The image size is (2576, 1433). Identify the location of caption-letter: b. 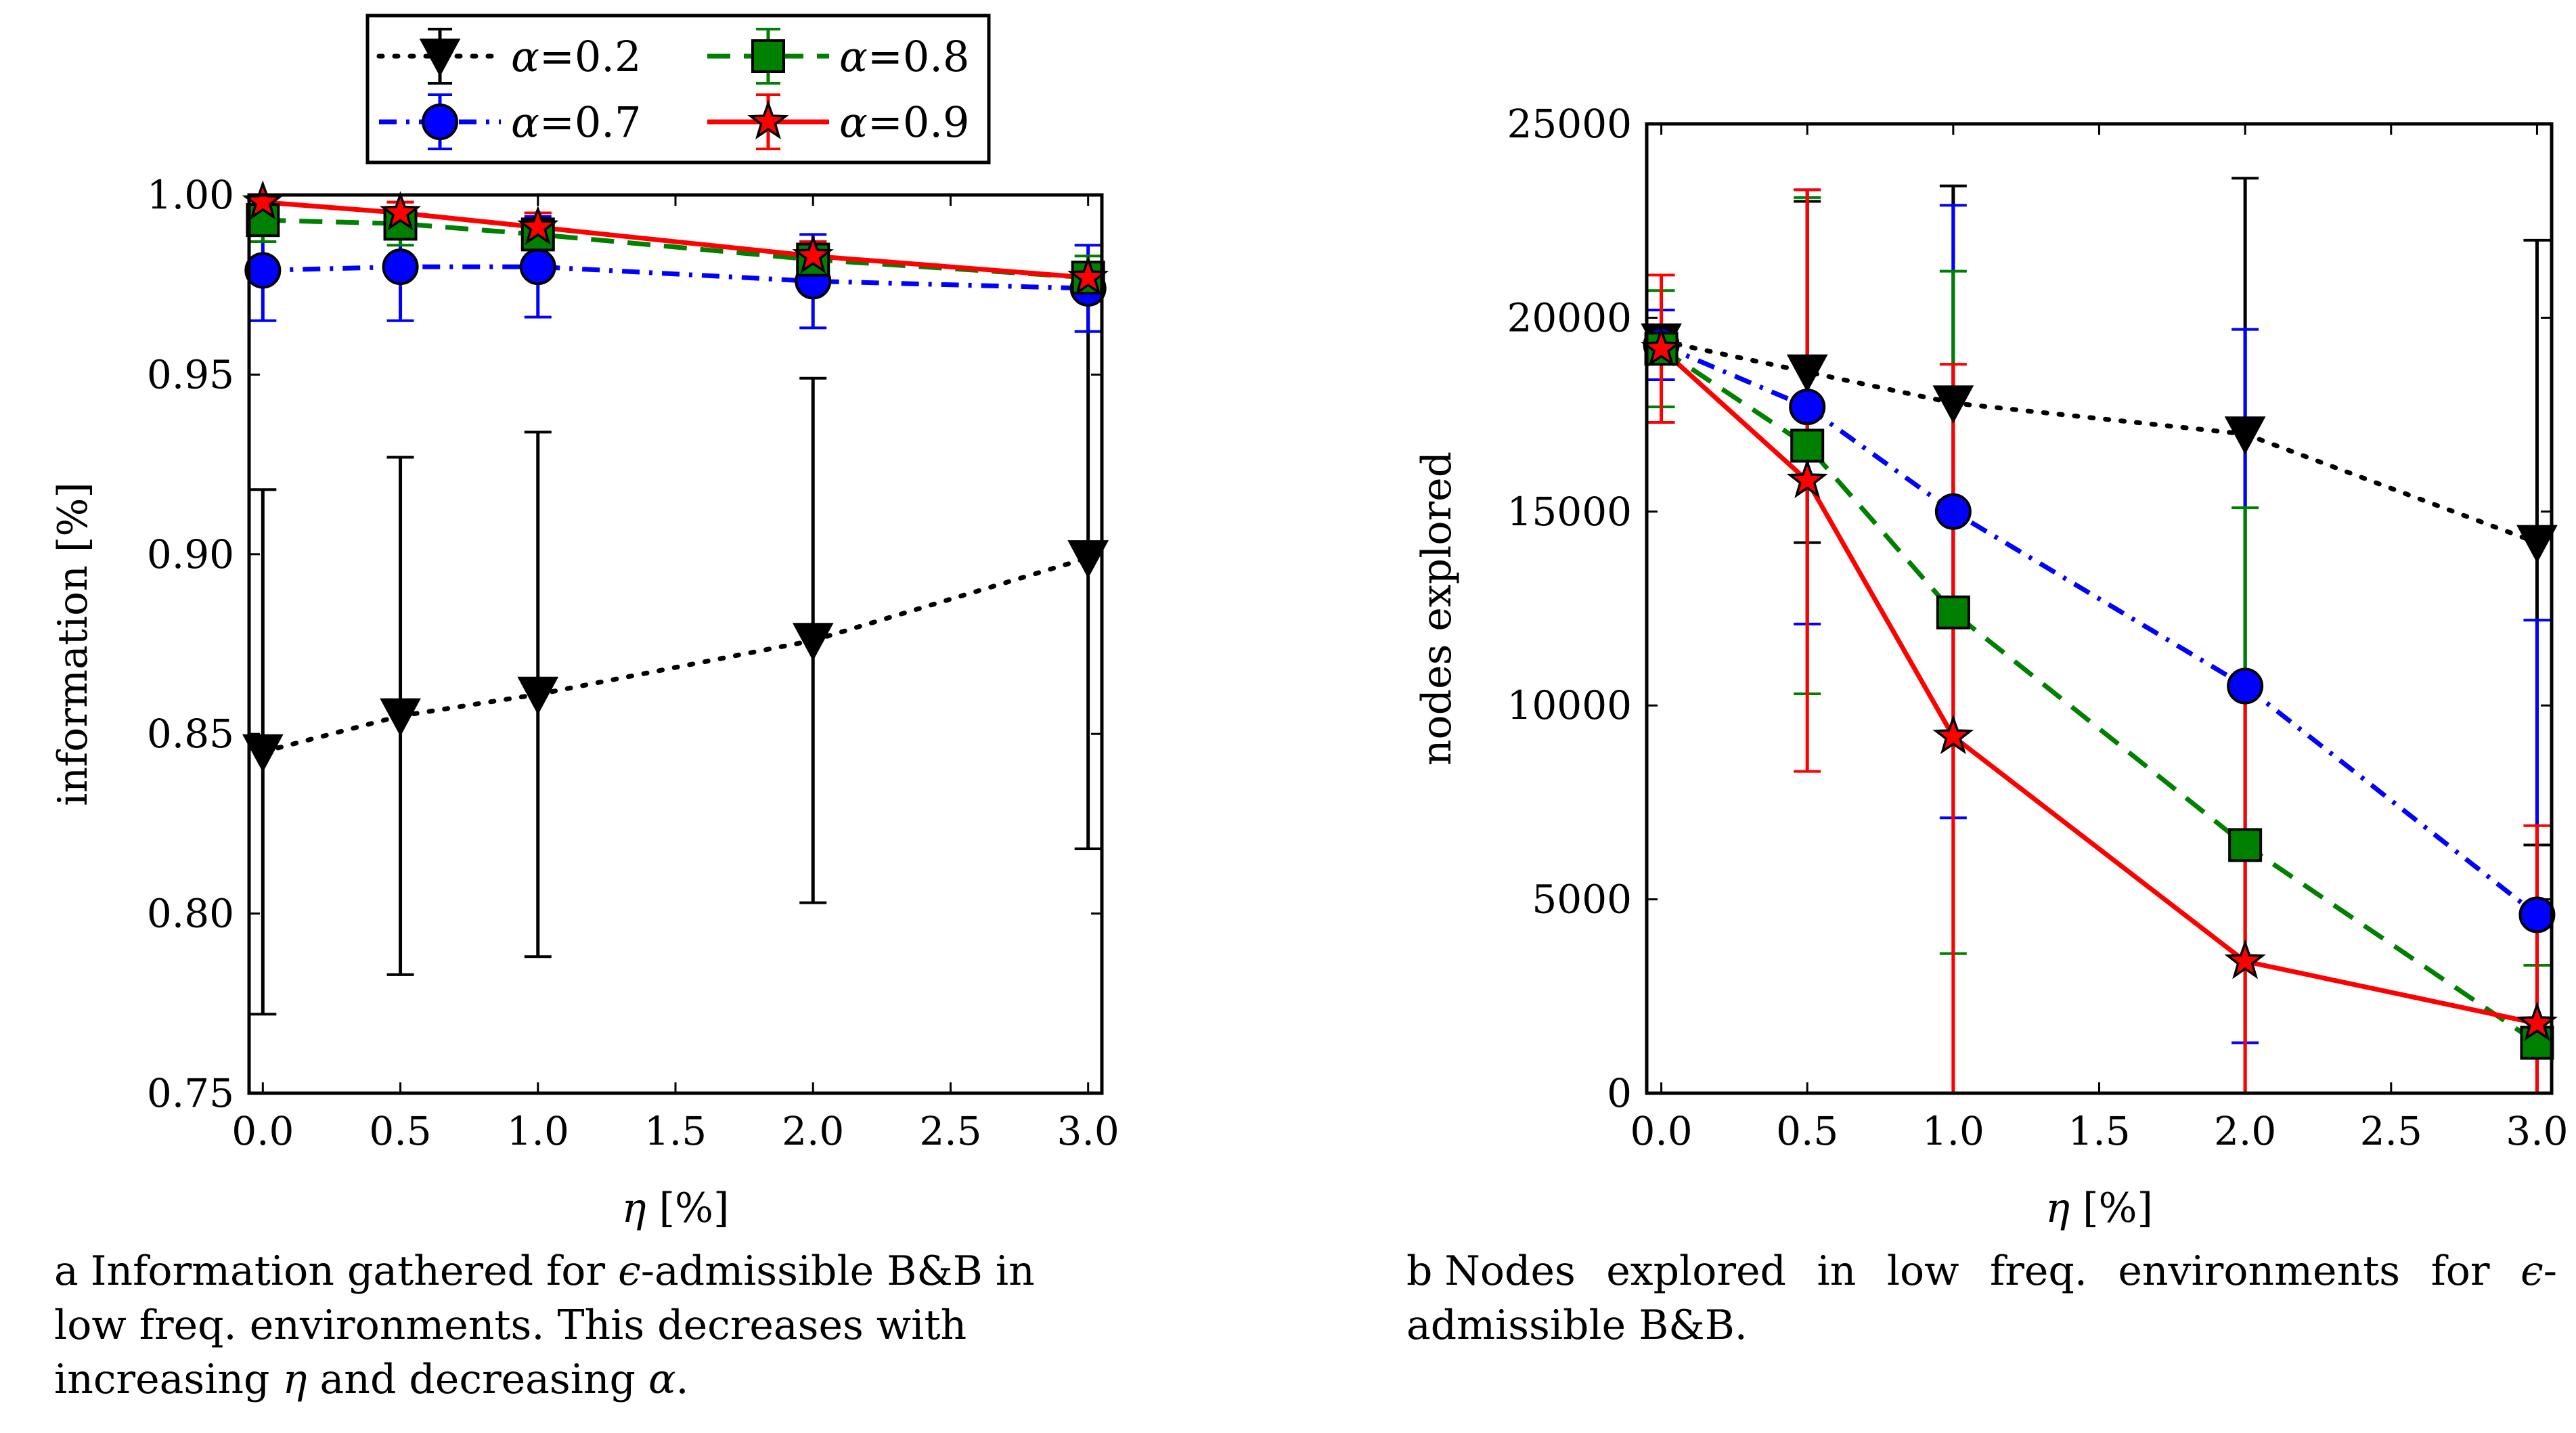
(1419, 1271).